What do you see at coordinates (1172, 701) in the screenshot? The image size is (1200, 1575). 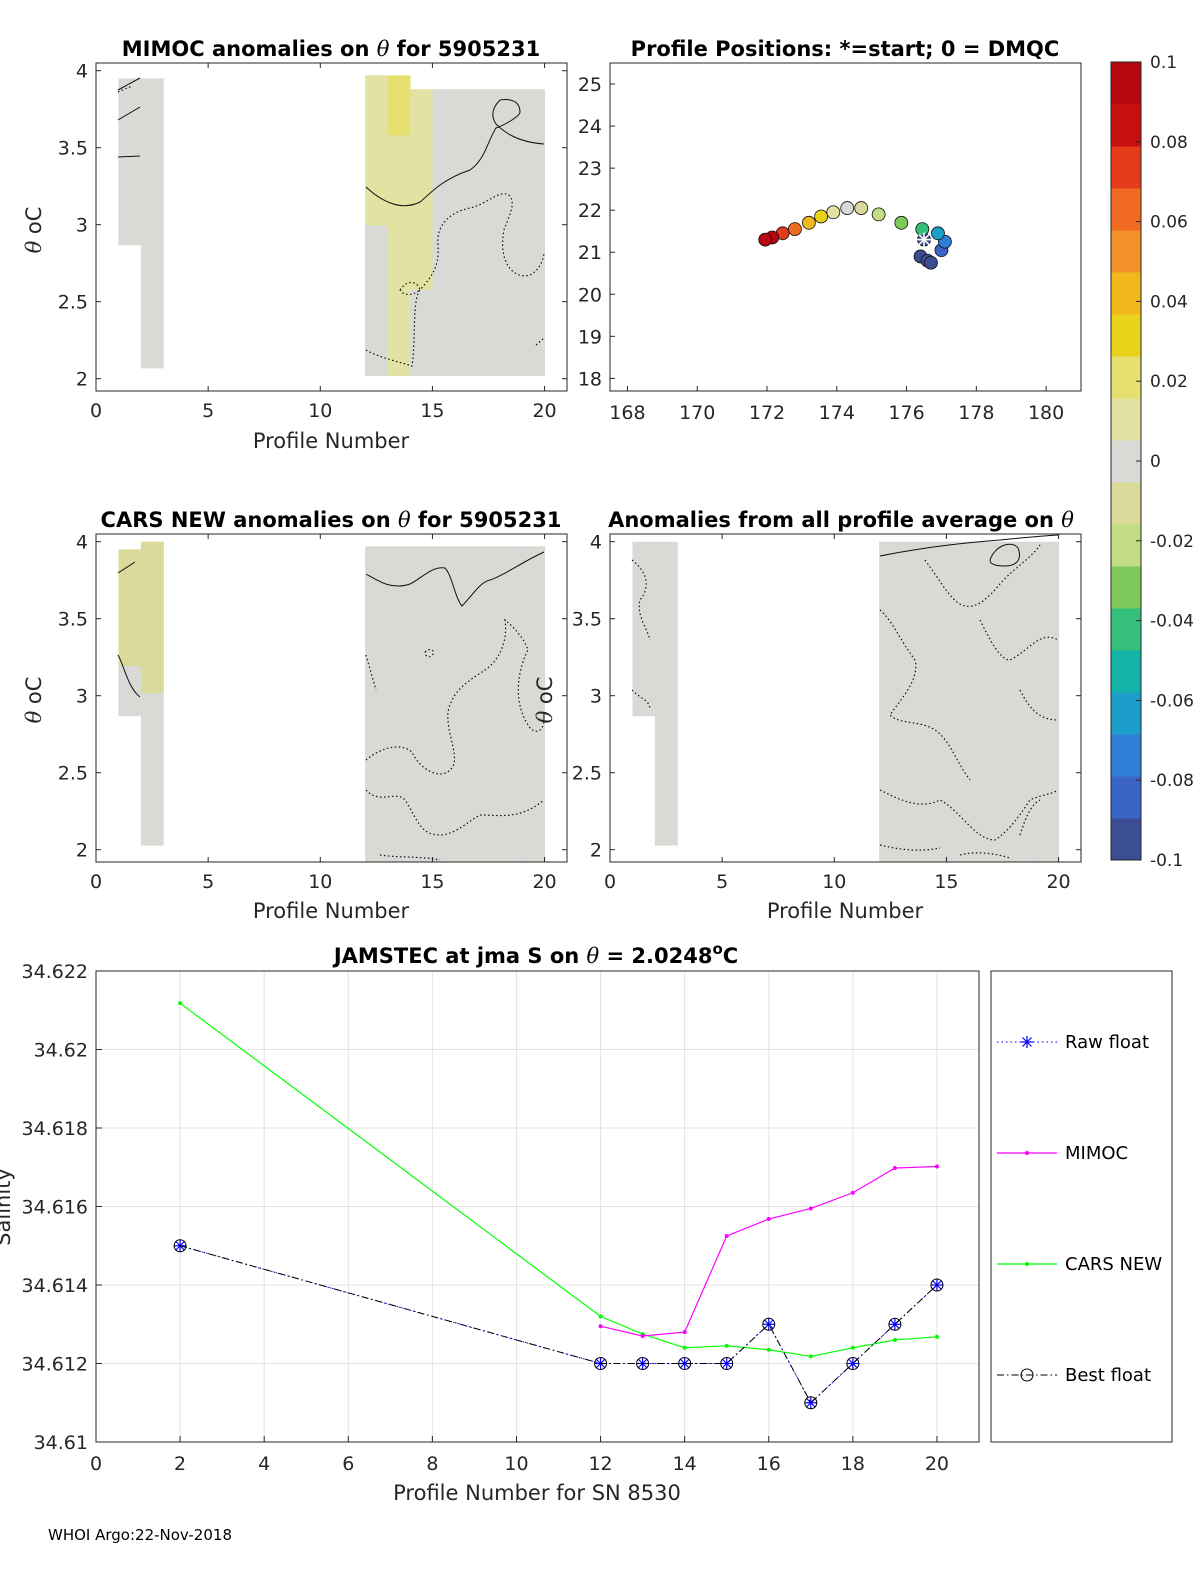 I see `colorbar-tick-label: -0.06` at bounding box center [1172, 701].